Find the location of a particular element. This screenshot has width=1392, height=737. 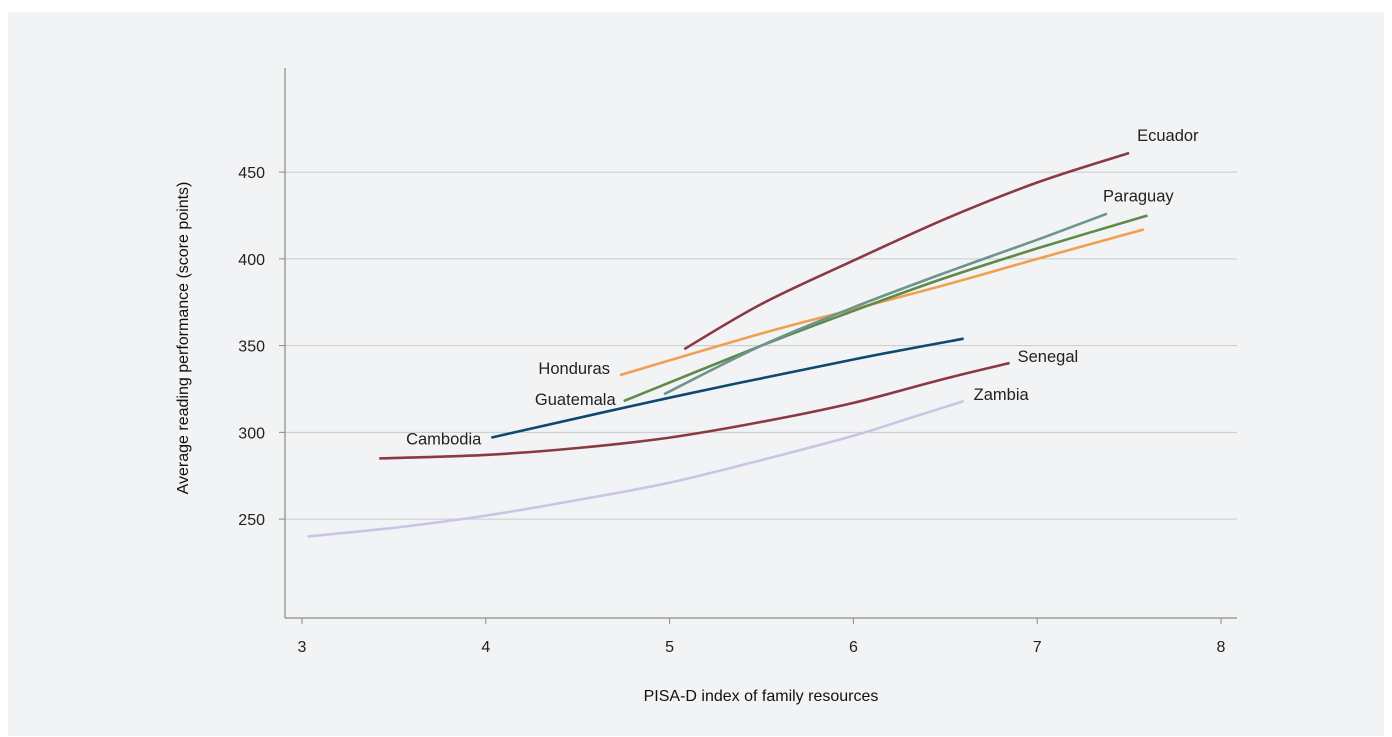

series-label-zambia: Zambia is located at coordinates (1002, 395).